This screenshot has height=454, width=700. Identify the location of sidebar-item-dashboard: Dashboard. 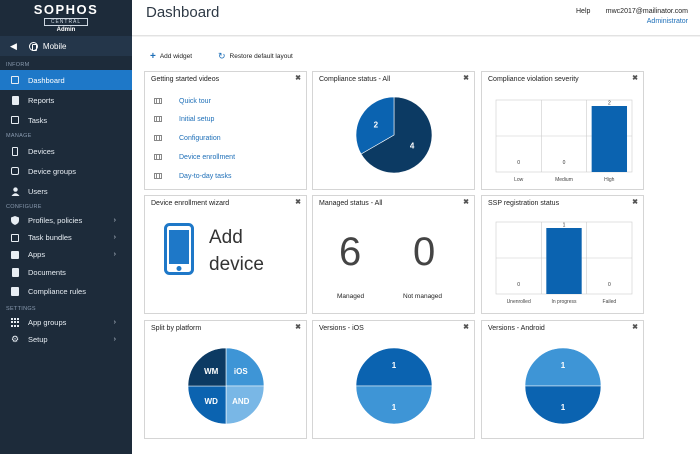
(66, 80).